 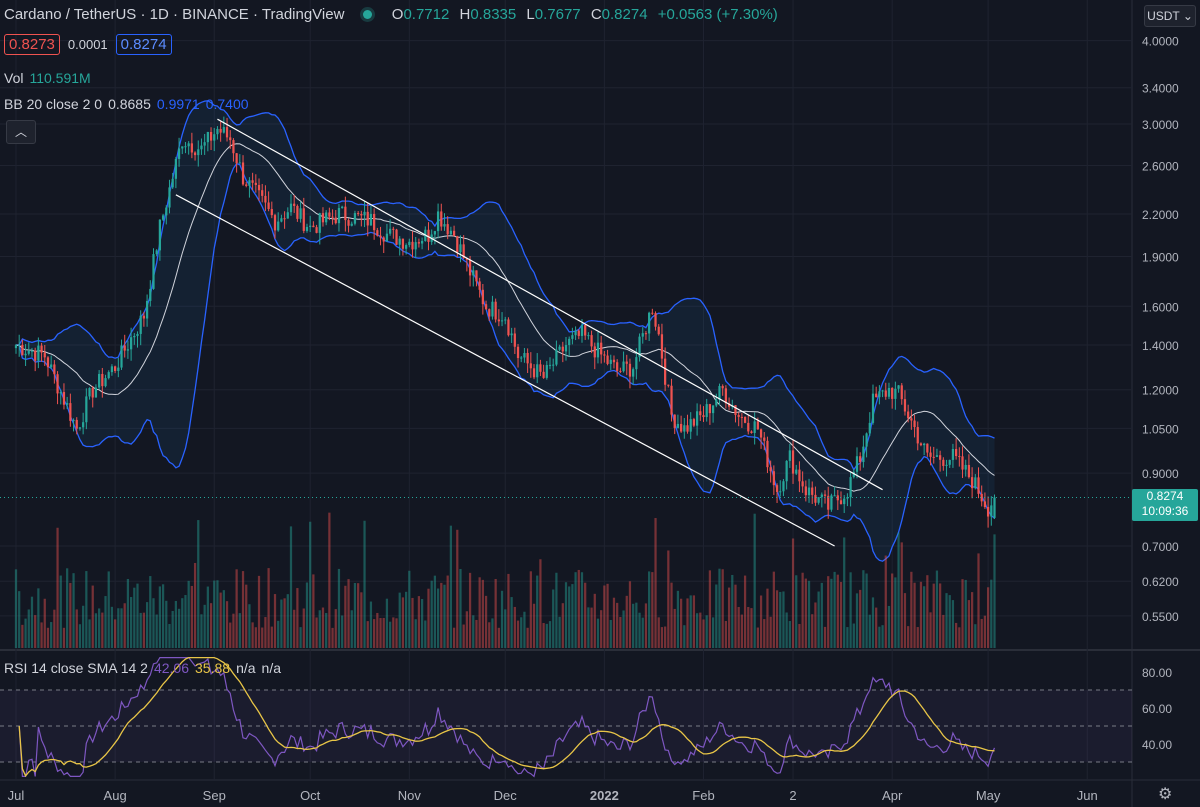 What do you see at coordinates (21, 132) in the screenshot?
I see `collapse-legend-button: ︿` at bounding box center [21, 132].